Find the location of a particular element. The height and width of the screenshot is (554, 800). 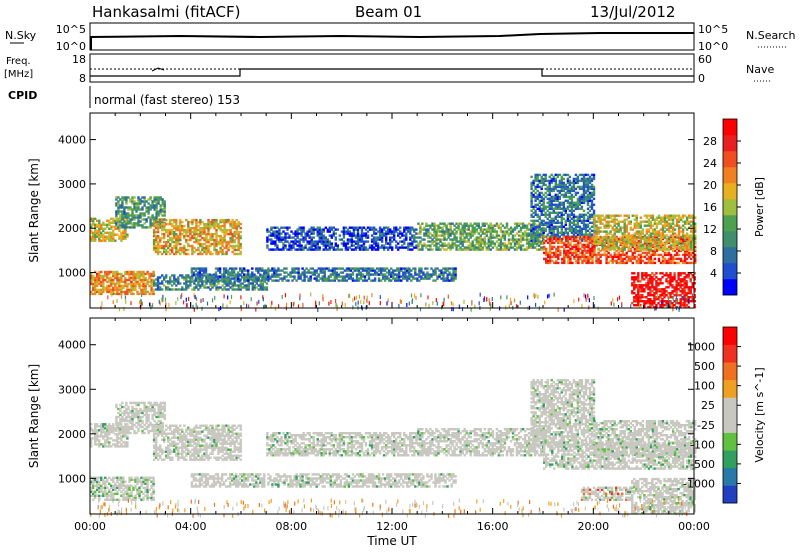

nave-label: Nave is located at coordinates (760, 69).